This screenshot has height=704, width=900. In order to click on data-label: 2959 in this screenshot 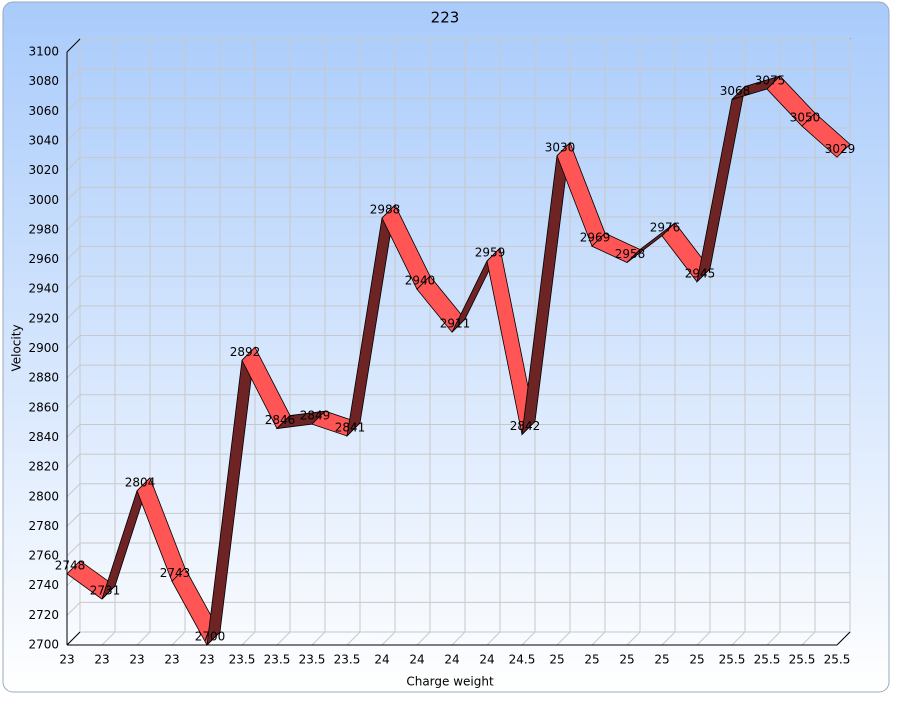, I will do `click(490, 253)`.